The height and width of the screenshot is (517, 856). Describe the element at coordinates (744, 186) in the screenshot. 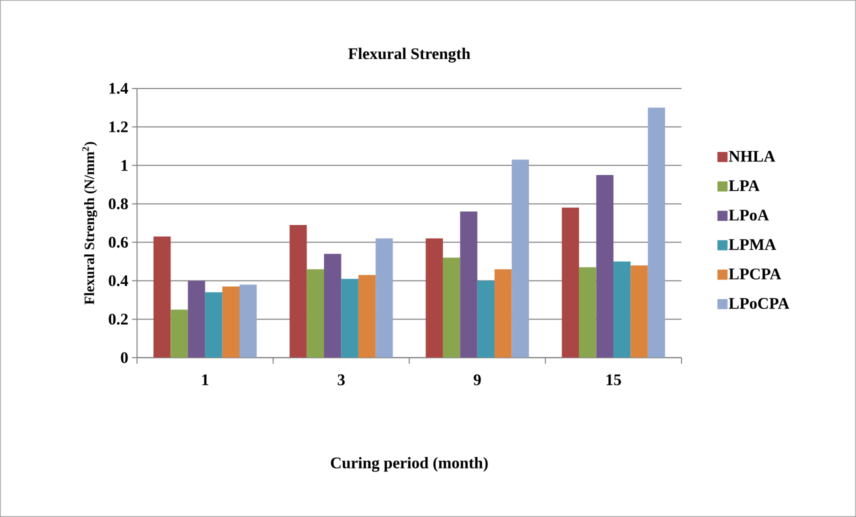

I see `legend-label: LPA` at that location.